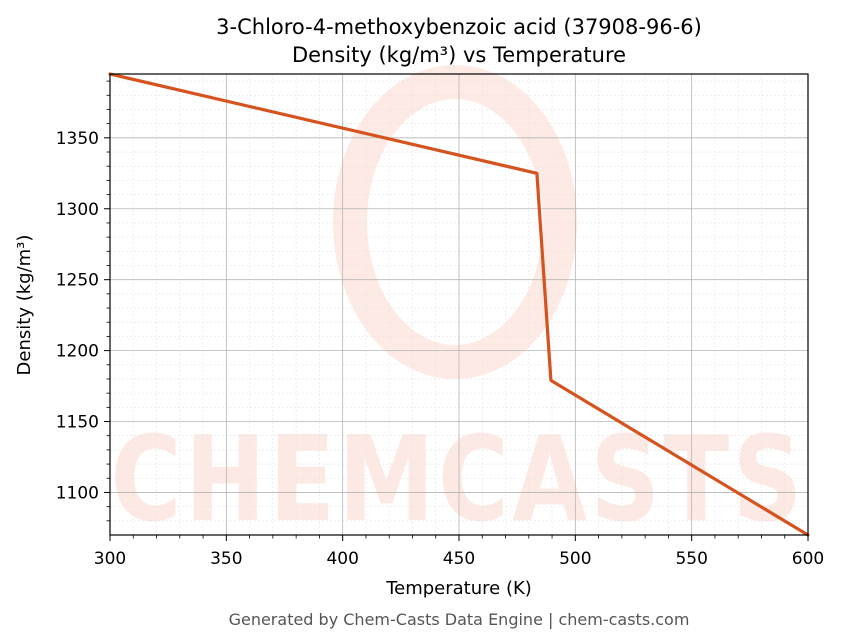 The height and width of the screenshot is (644, 843). Describe the element at coordinates (691, 559) in the screenshot. I see `x-tick-label: 550` at that location.